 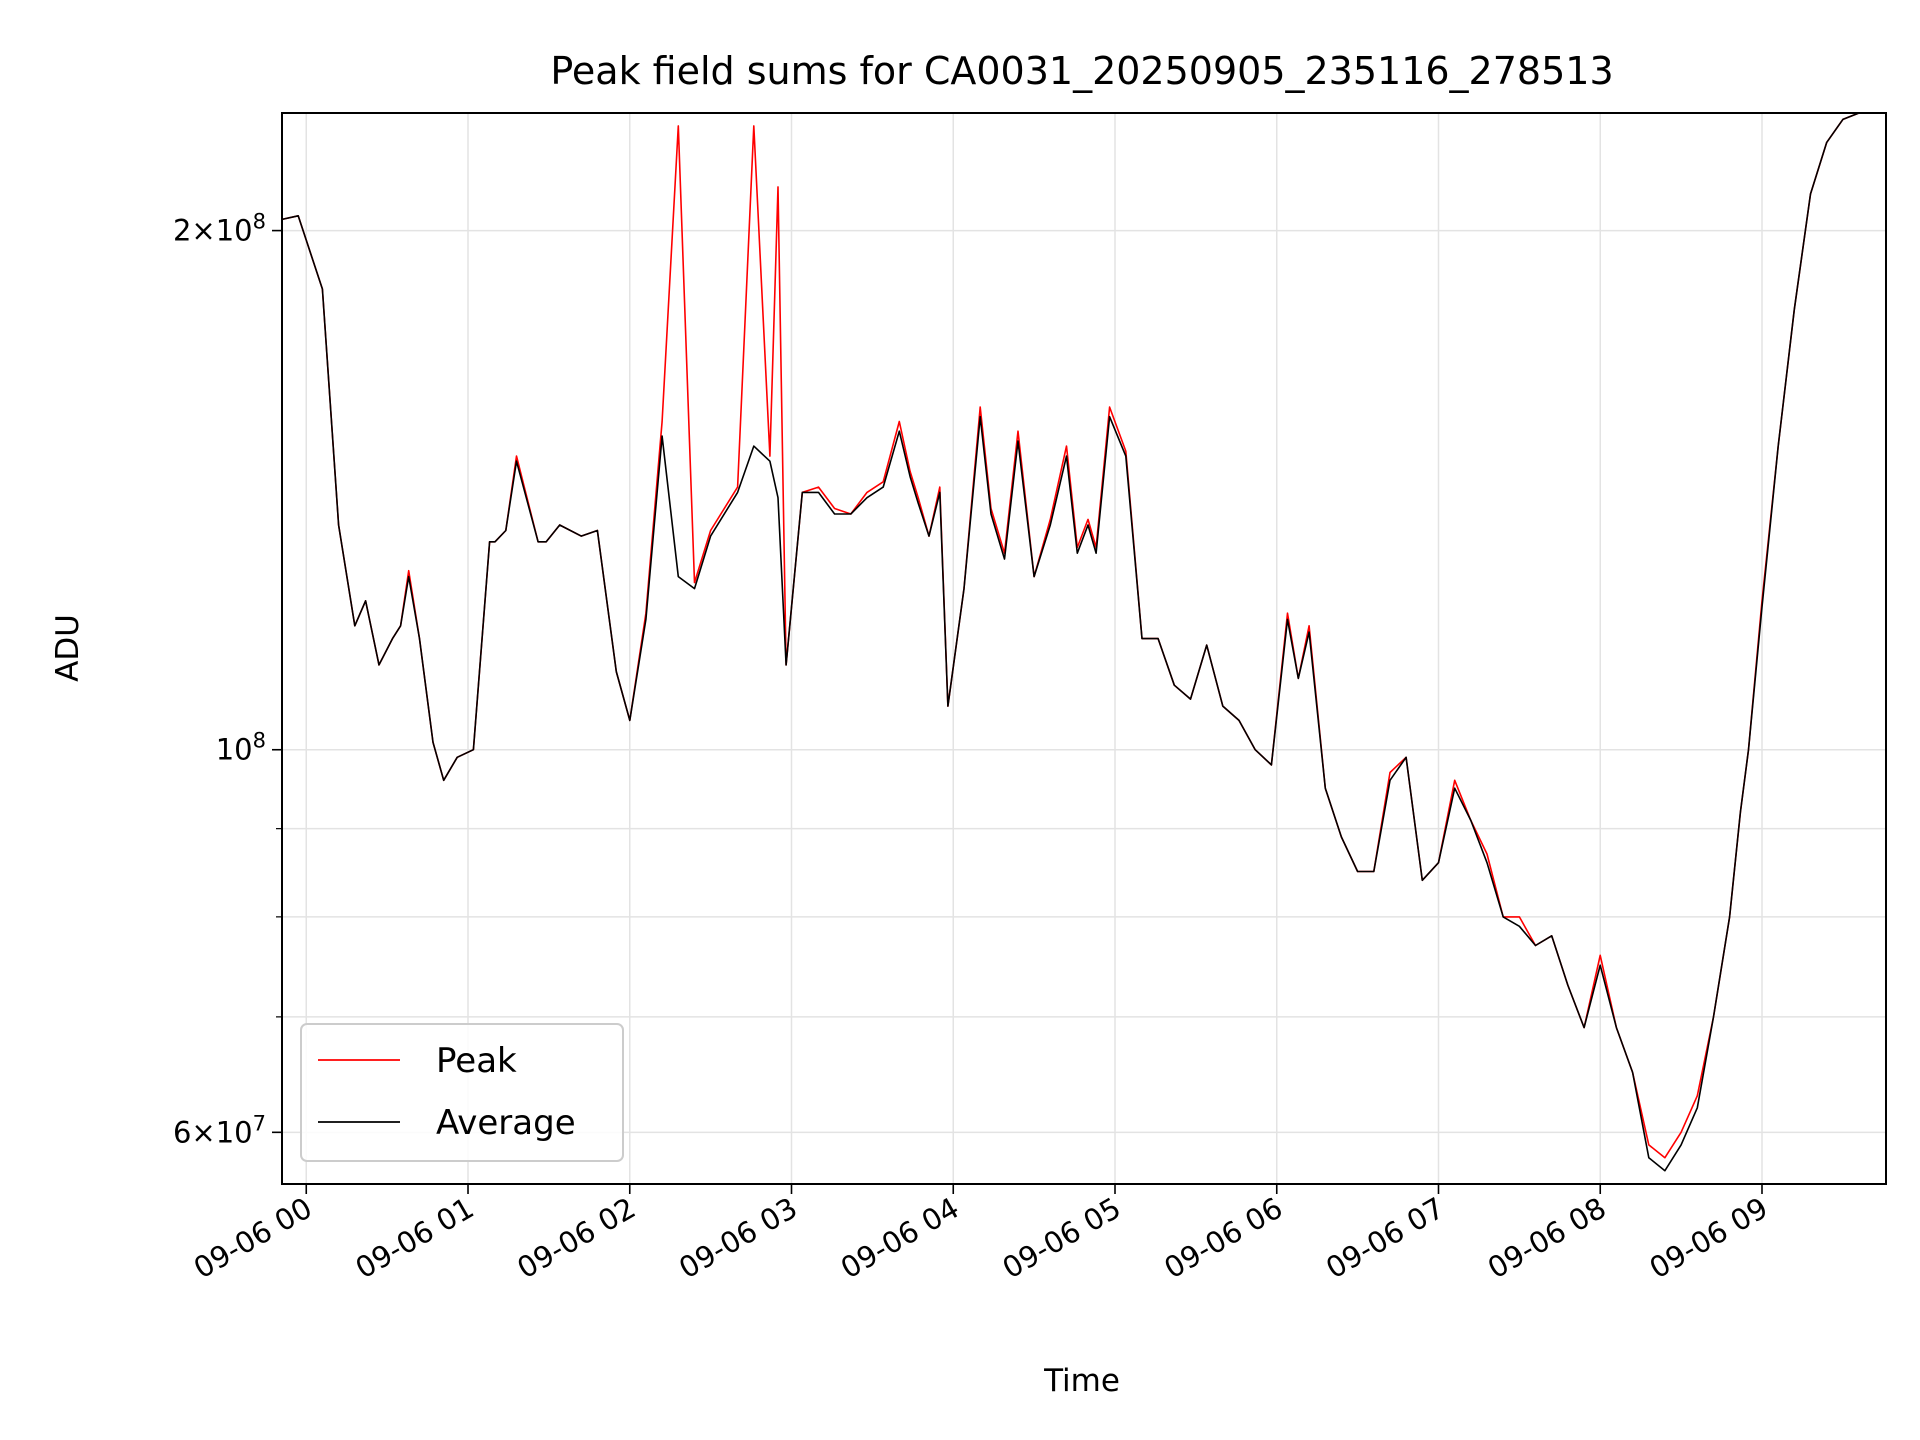 I want to click on legend-box, so click(x=462, y=1092).